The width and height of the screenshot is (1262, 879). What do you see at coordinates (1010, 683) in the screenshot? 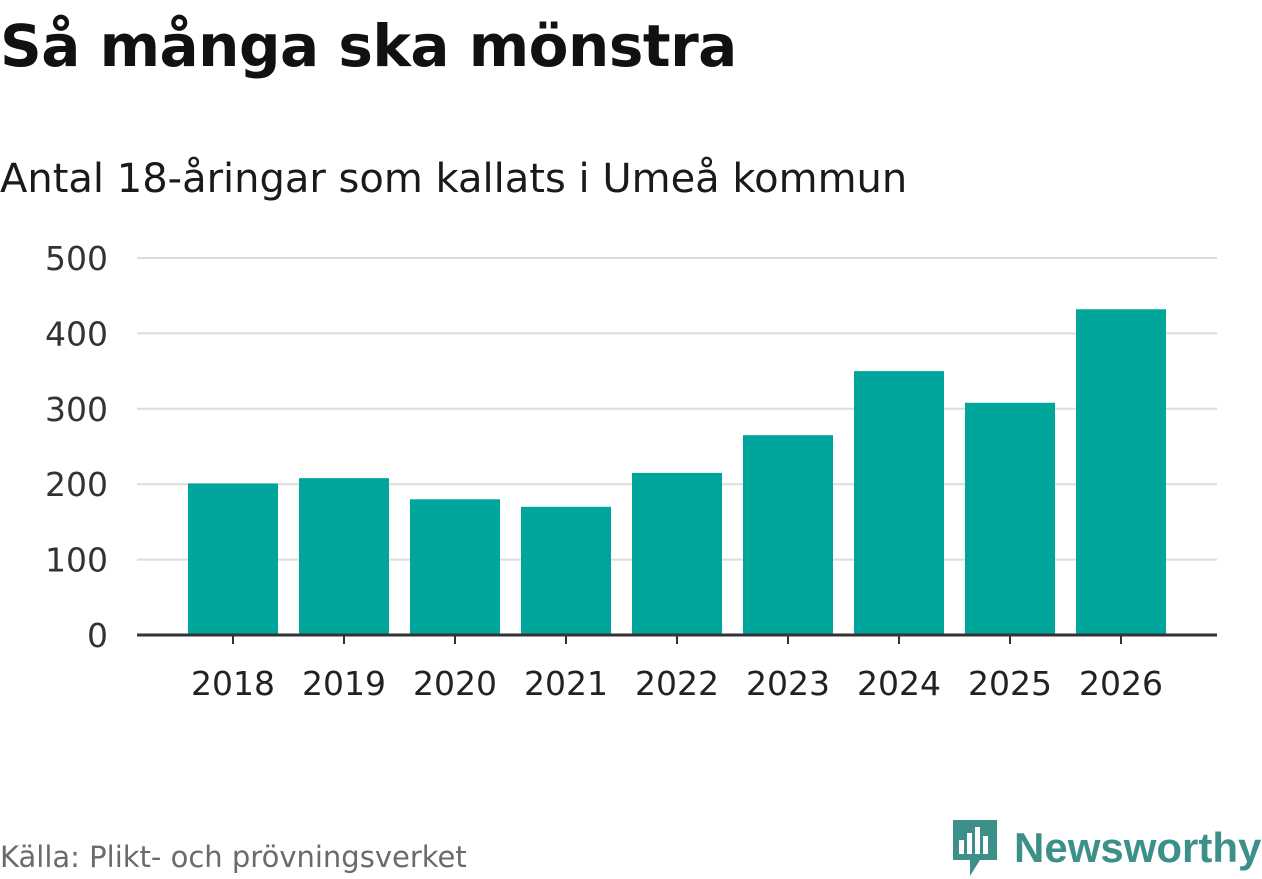
I see `x-tick-label: 2025` at bounding box center [1010, 683].